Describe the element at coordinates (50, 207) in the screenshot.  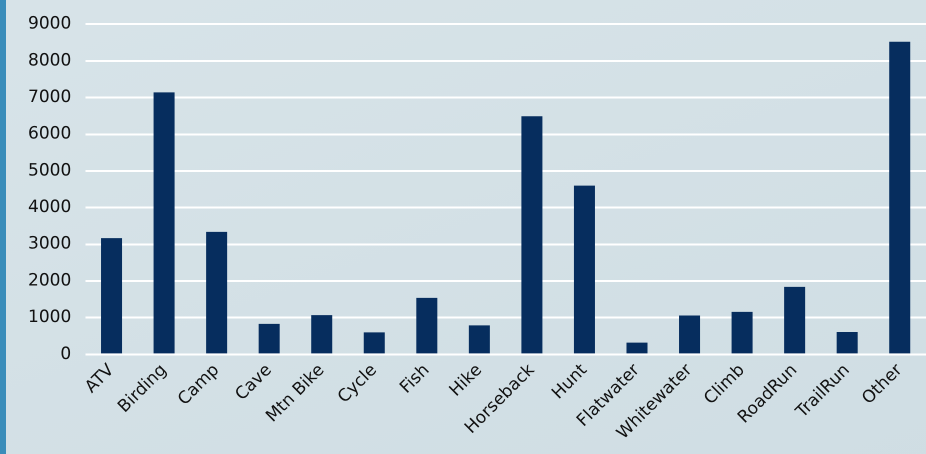
I see `y-tick-label: 4000` at that location.